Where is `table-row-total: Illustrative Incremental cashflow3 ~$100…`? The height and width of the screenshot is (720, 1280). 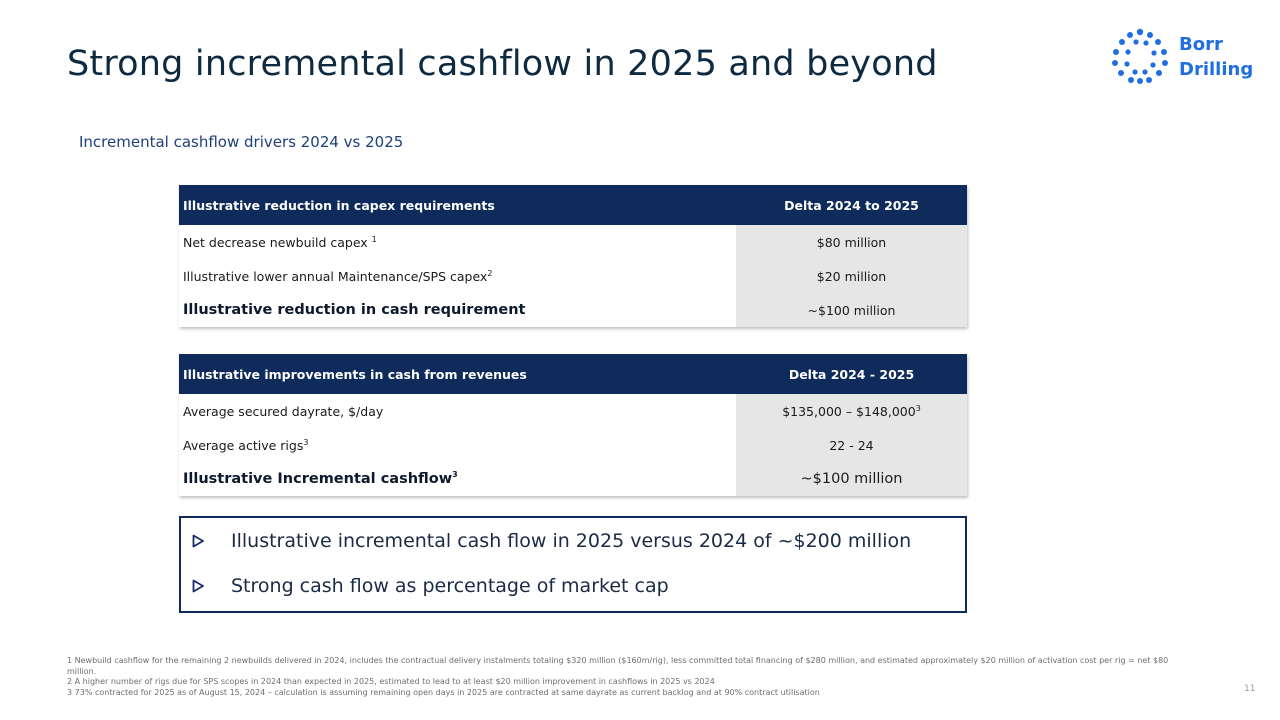
table-row-total: Illustrative Incremental cashflow3 ~$100… is located at coordinates (573, 479).